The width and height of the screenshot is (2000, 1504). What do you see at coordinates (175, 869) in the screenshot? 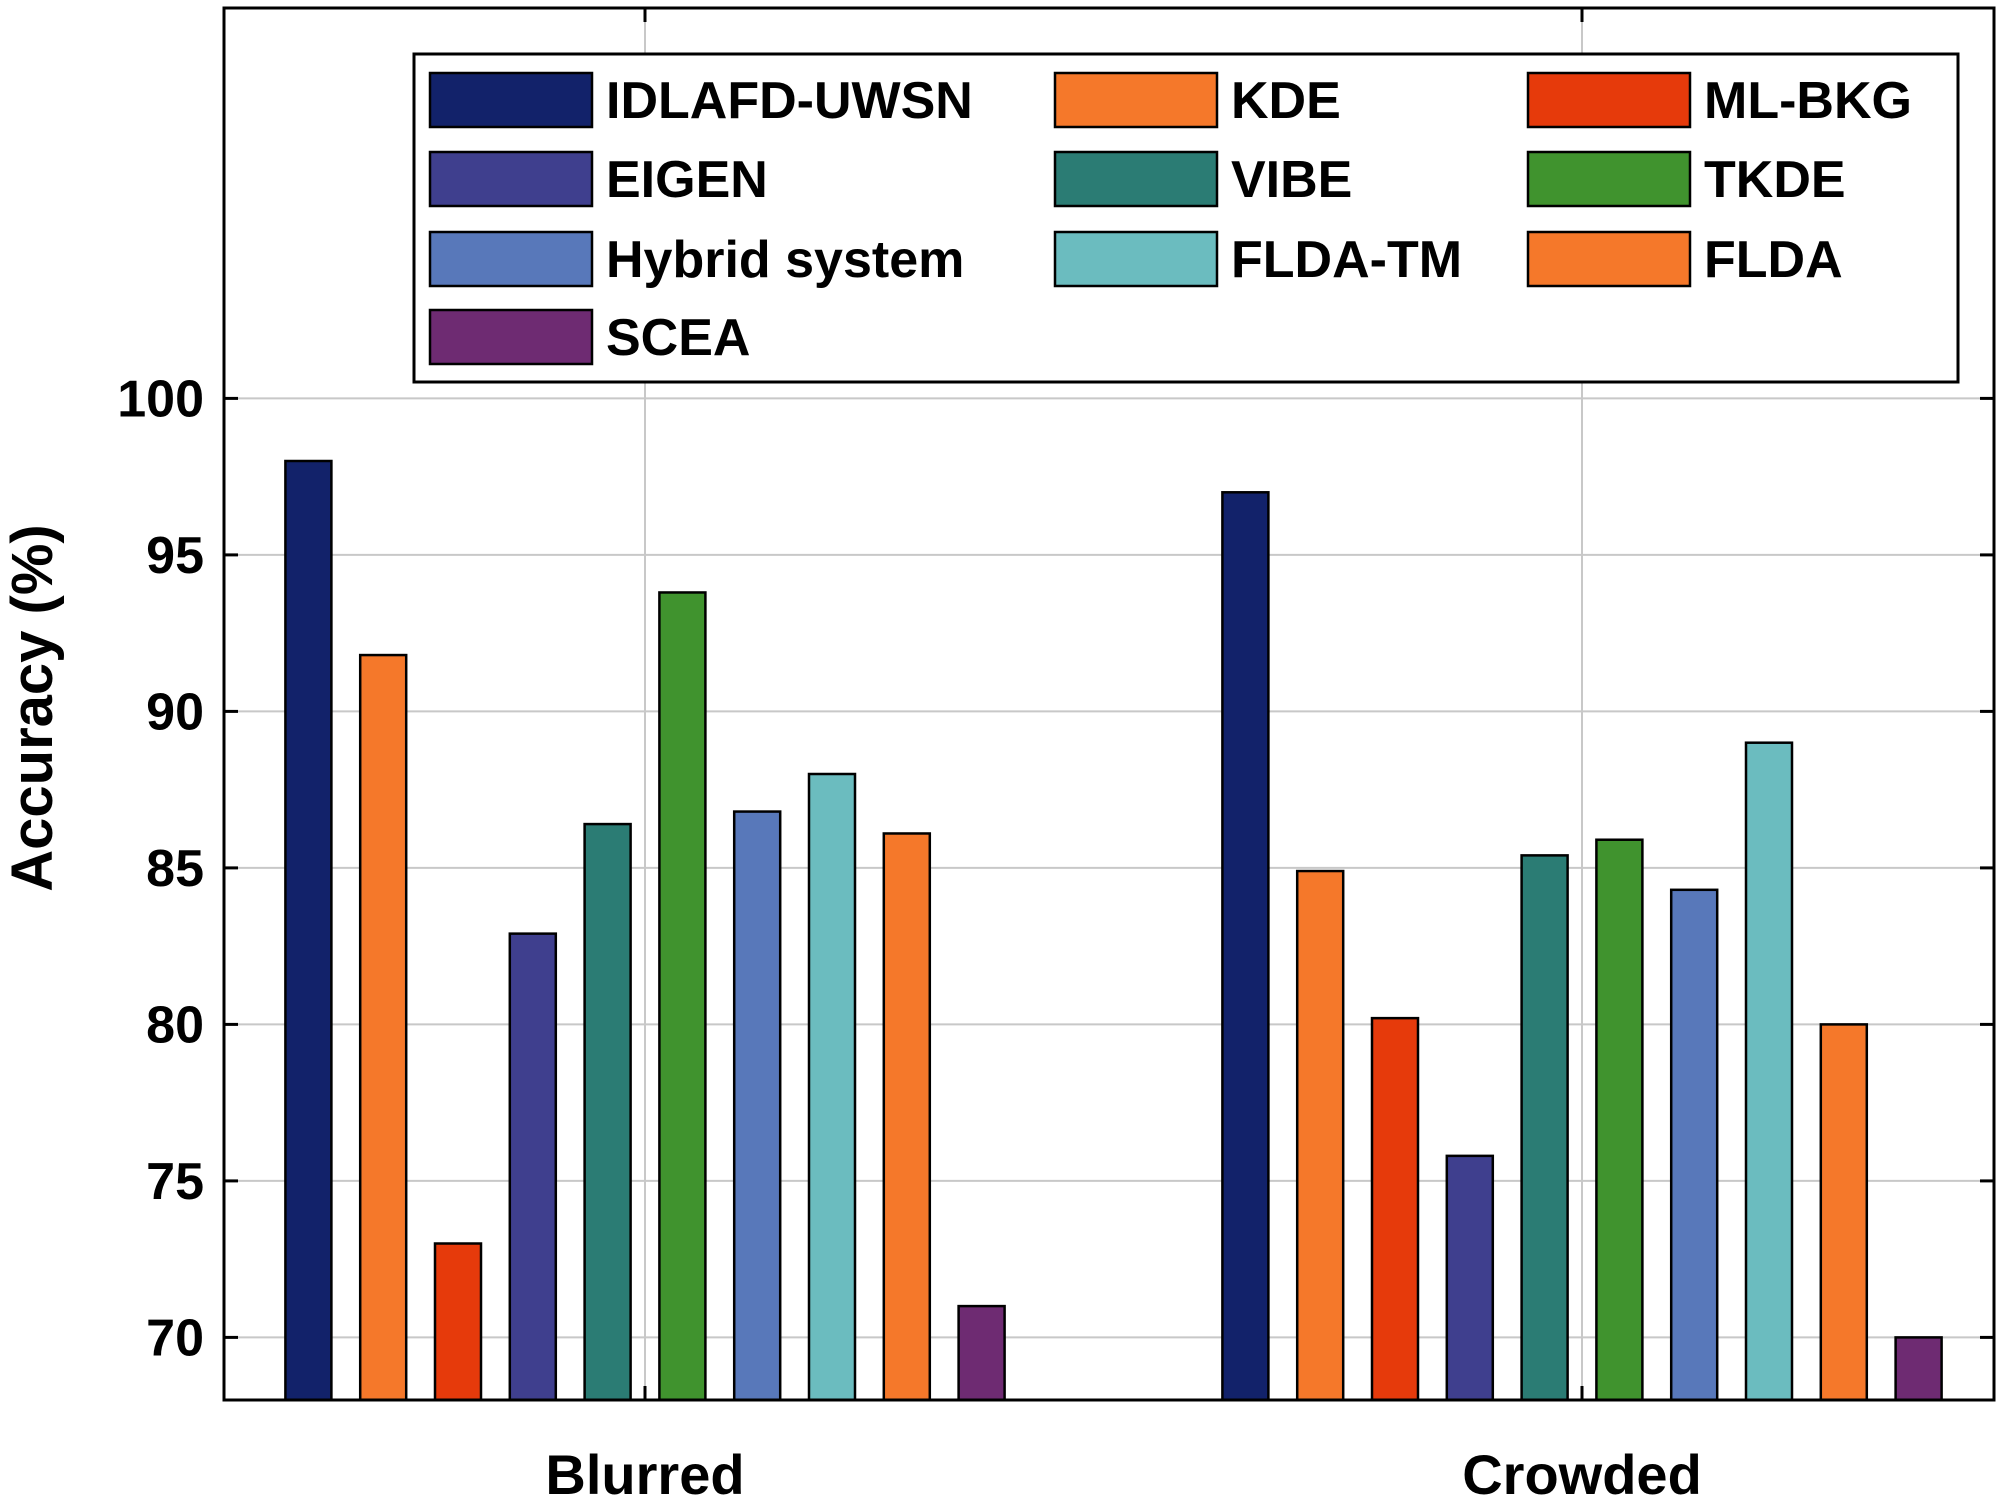
I see `y-tick-label: 85` at bounding box center [175, 869].